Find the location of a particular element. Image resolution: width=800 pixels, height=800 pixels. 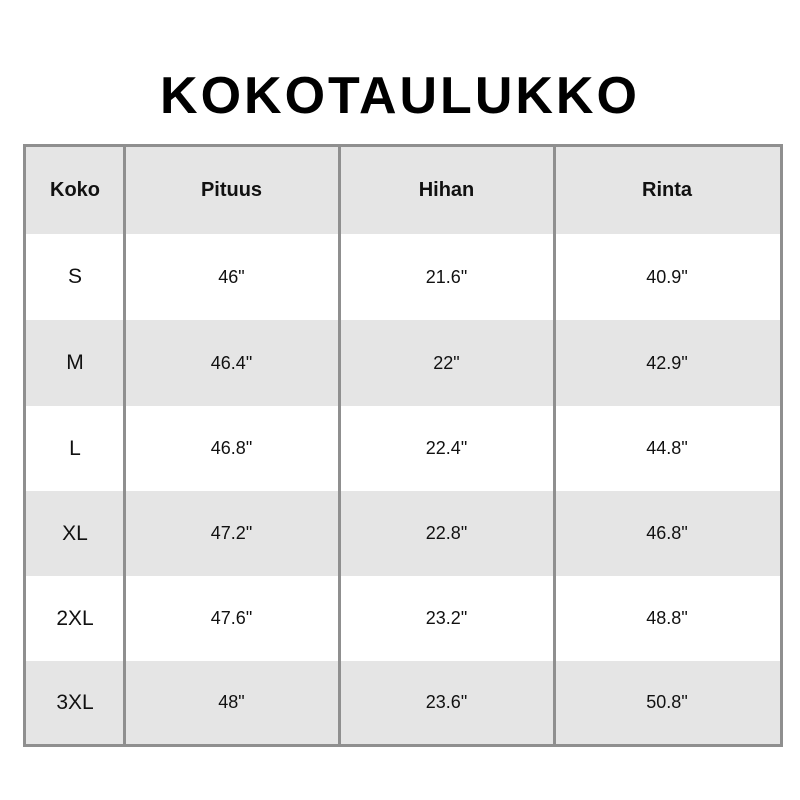

cell-length: 47.2" is located at coordinates (231, 533).